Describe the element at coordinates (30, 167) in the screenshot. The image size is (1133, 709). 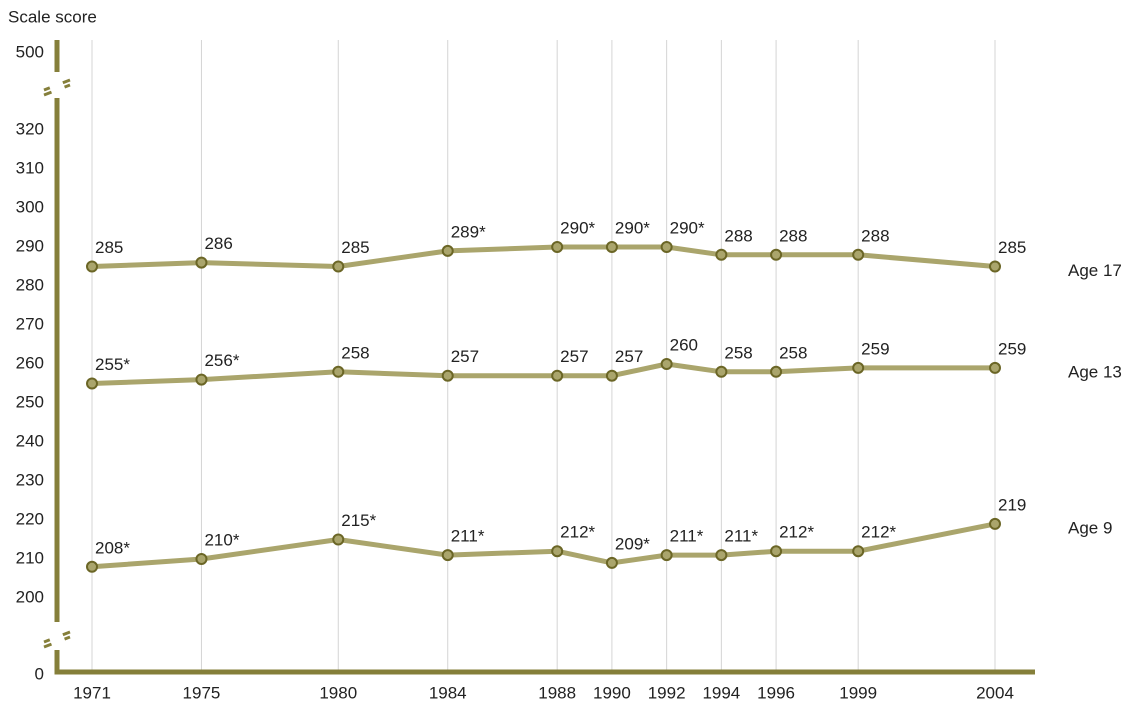
I see `y-tick-label: 310` at that location.